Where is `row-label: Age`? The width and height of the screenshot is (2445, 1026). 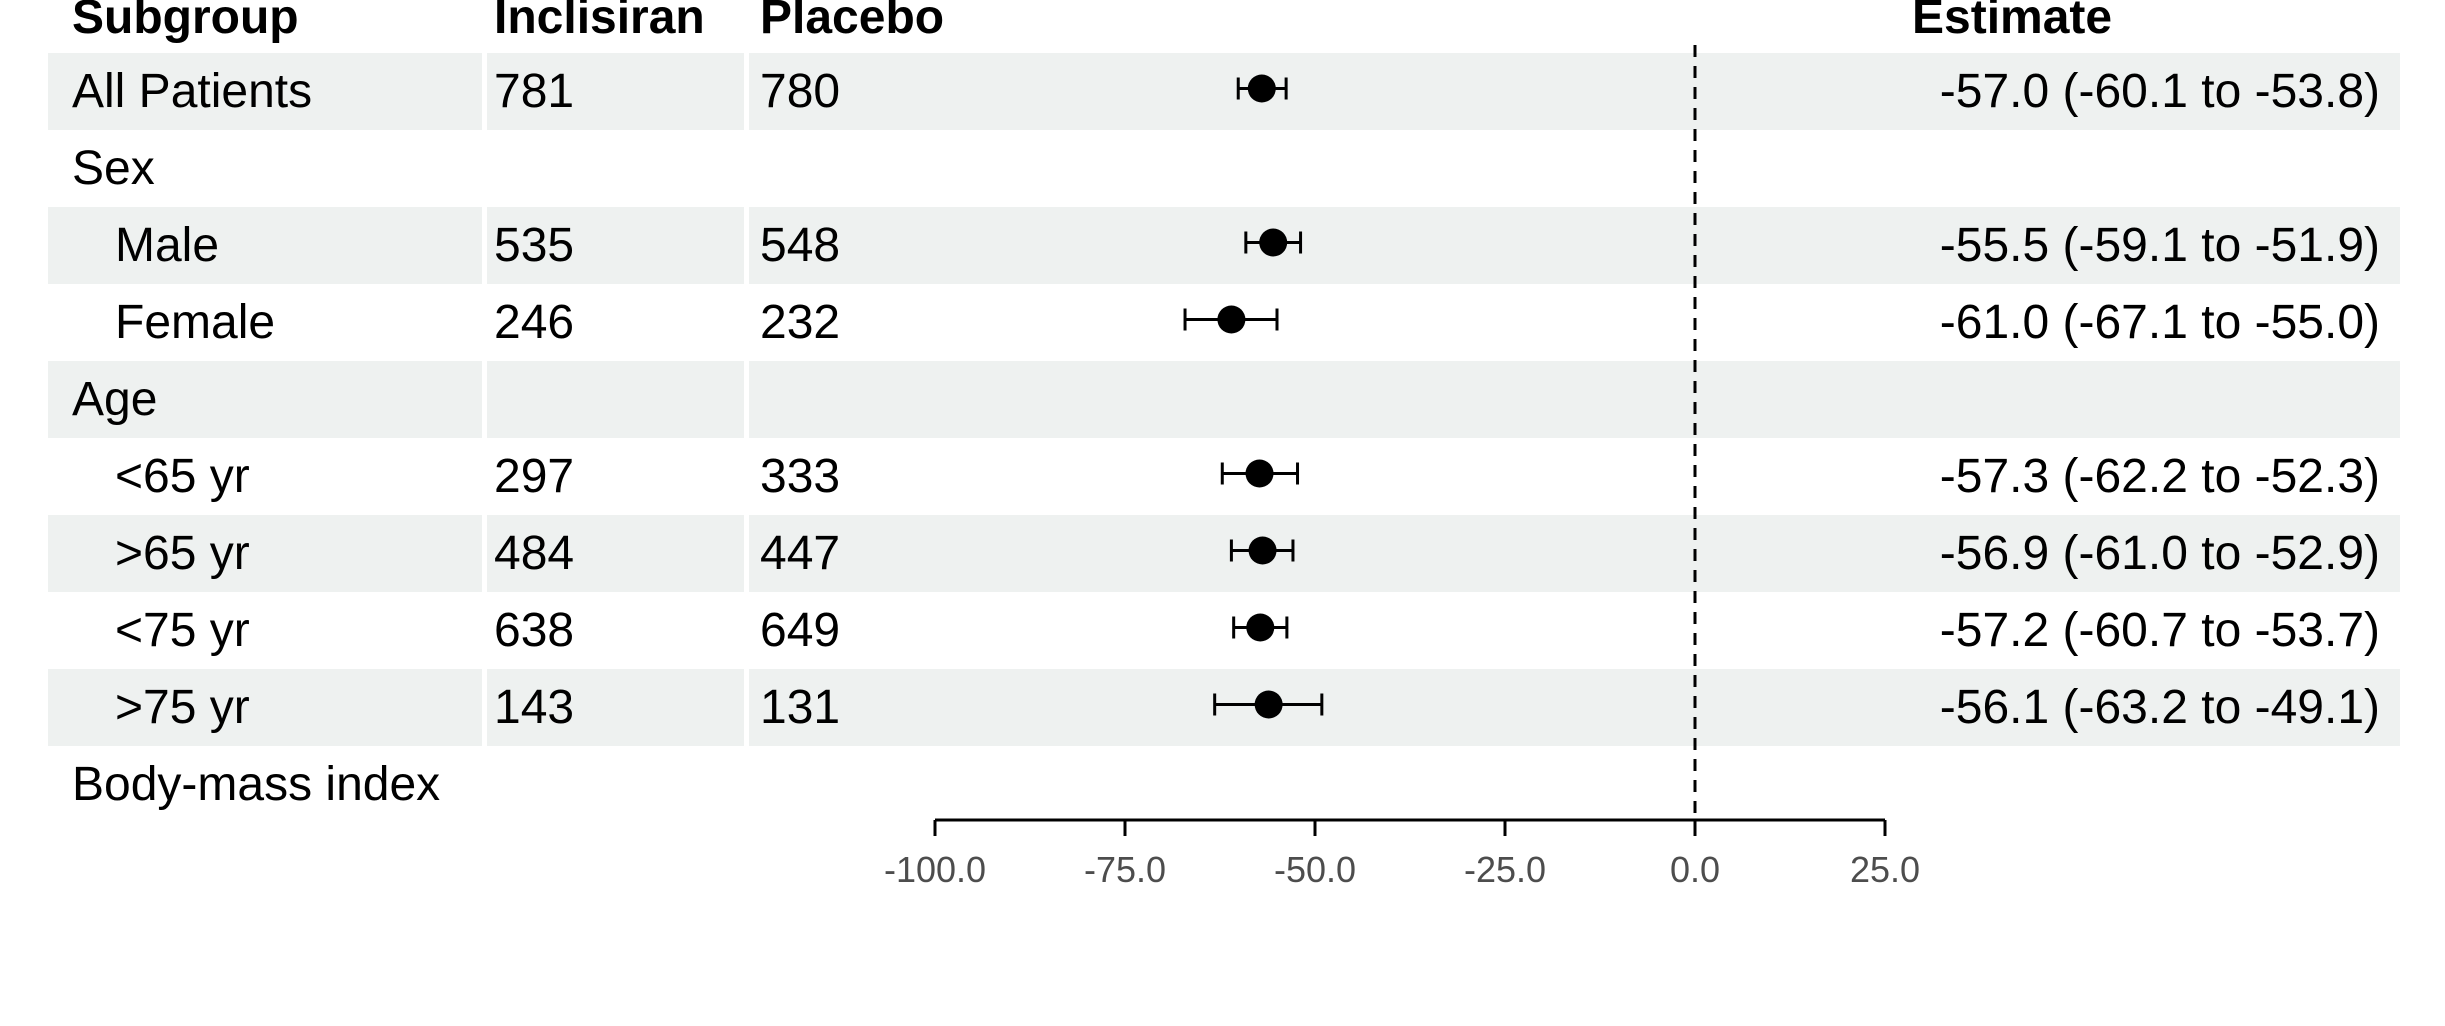 row-label: Age is located at coordinates (115, 399).